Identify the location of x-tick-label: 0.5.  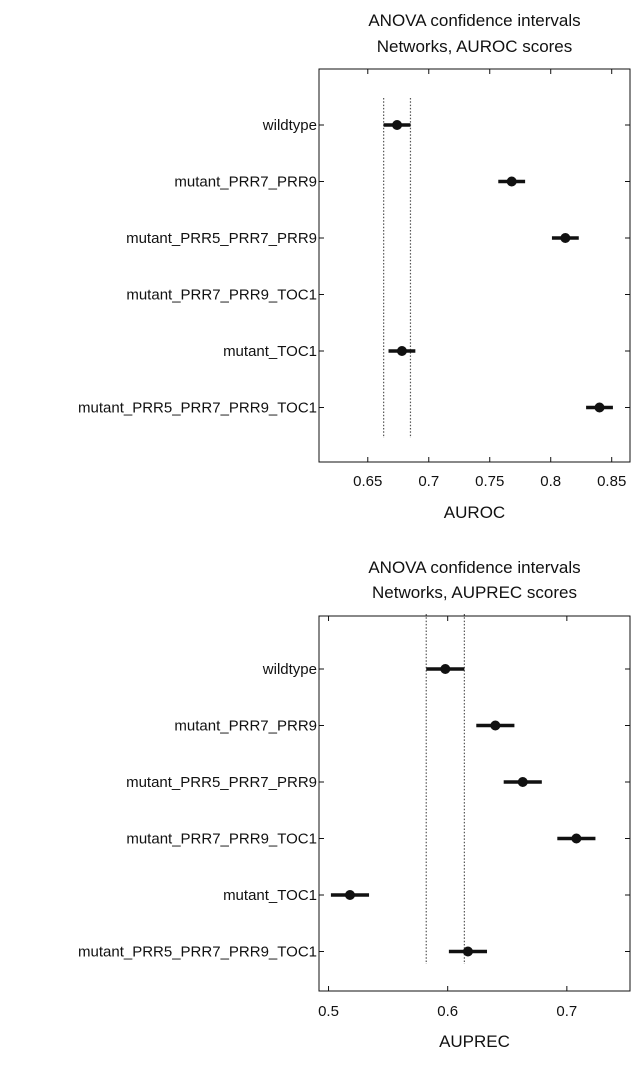
(328, 1011).